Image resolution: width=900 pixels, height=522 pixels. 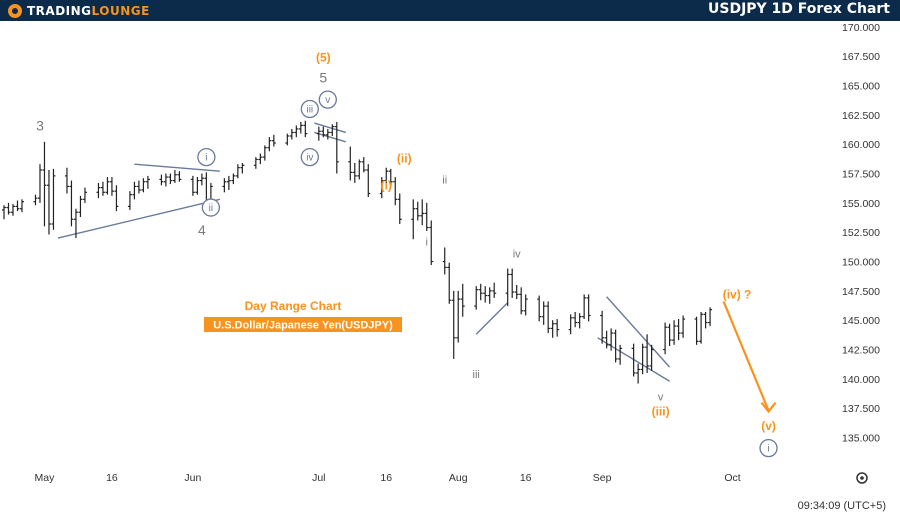 What do you see at coordinates (861, 263) in the screenshot?
I see `y-tick-label: 150.000` at bounding box center [861, 263].